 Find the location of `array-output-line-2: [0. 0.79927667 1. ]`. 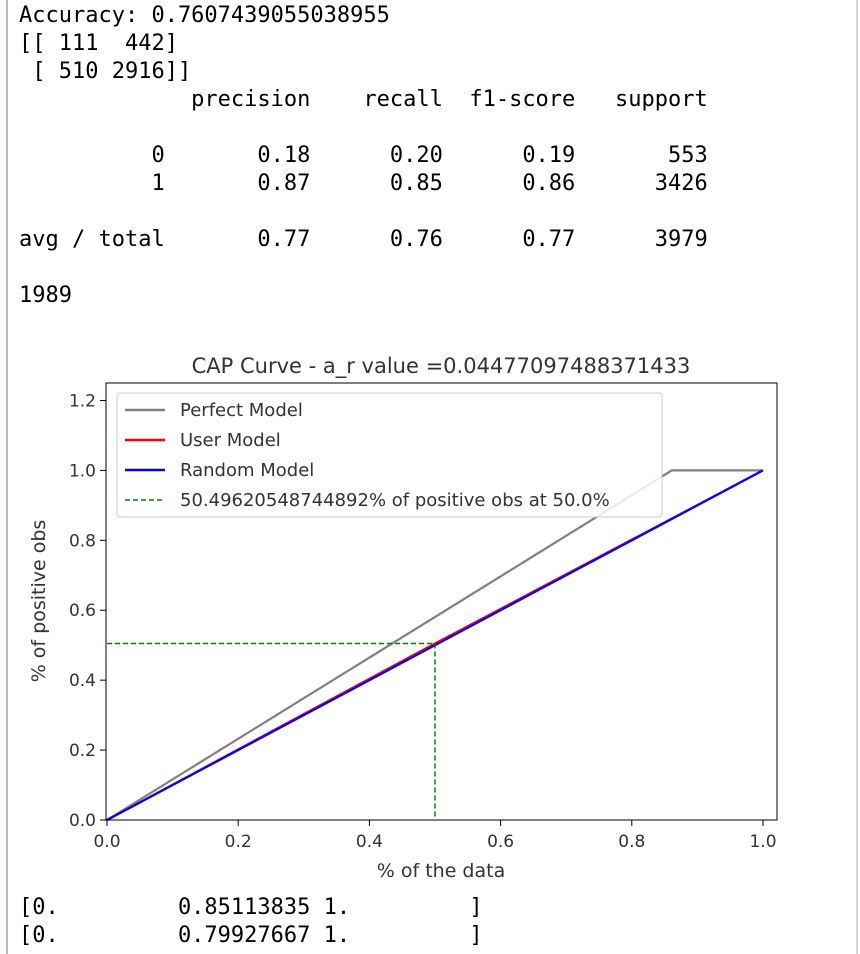

array-output-line-2: [0. 0.79927667 1. ] is located at coordinates (251, 935).